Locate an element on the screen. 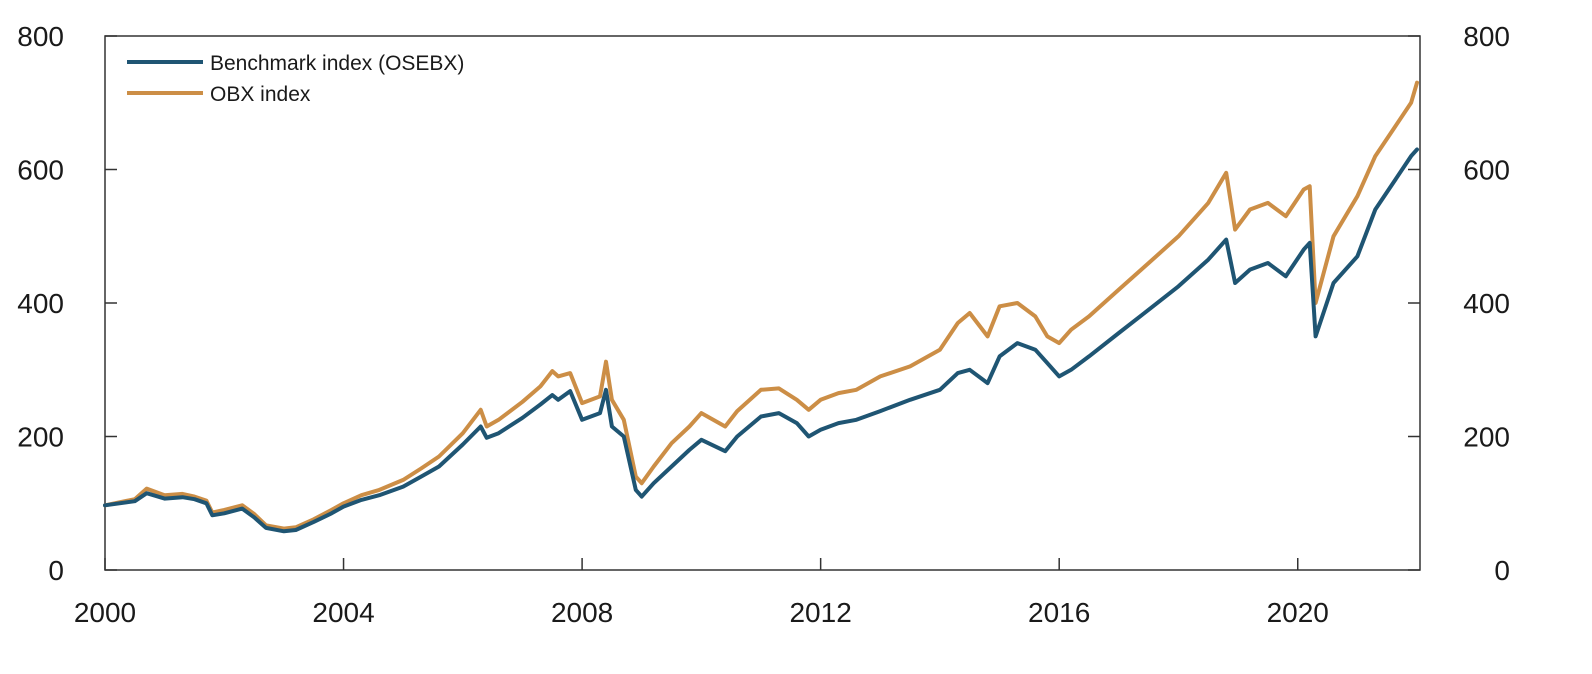 This screenshot has width=1592, height=674. legend-label-osebx: Benchmark index (OSEBX) is located at coordinates (337, 63).